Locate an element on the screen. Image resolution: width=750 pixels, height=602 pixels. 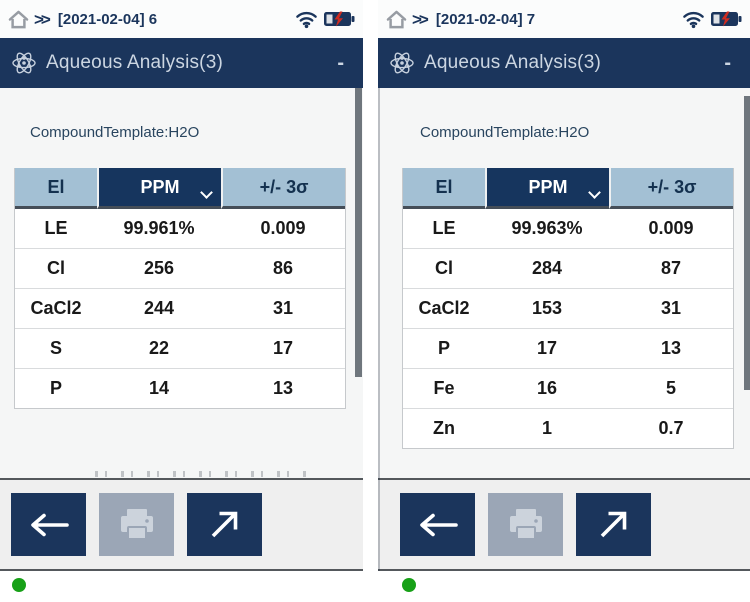
table-row: Cl 256 86 is located at coordinates (180, 269).